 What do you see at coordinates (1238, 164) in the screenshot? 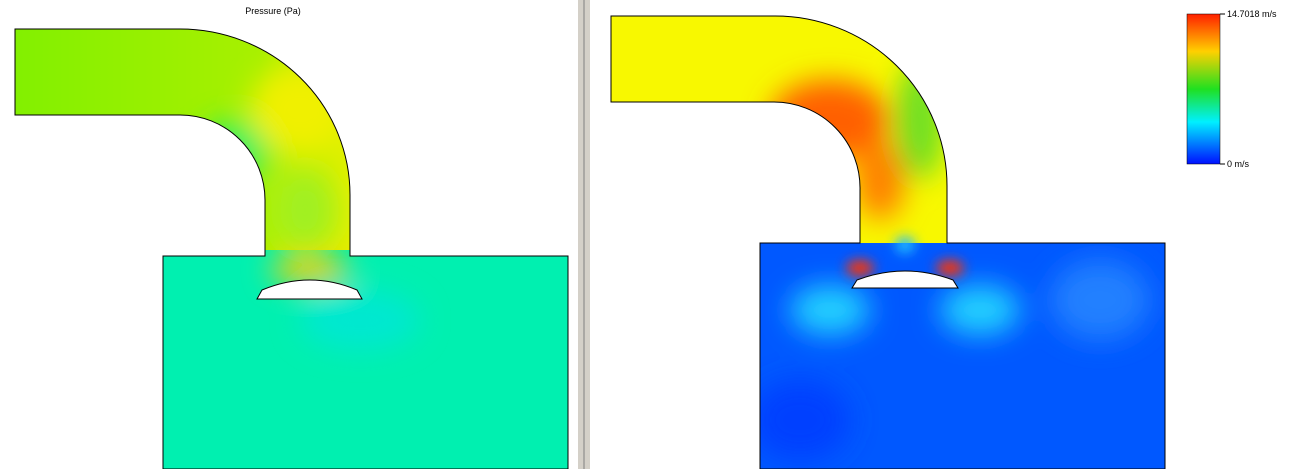
I see `legend-min: 0 m/s` at bounding box center [1238, 164].